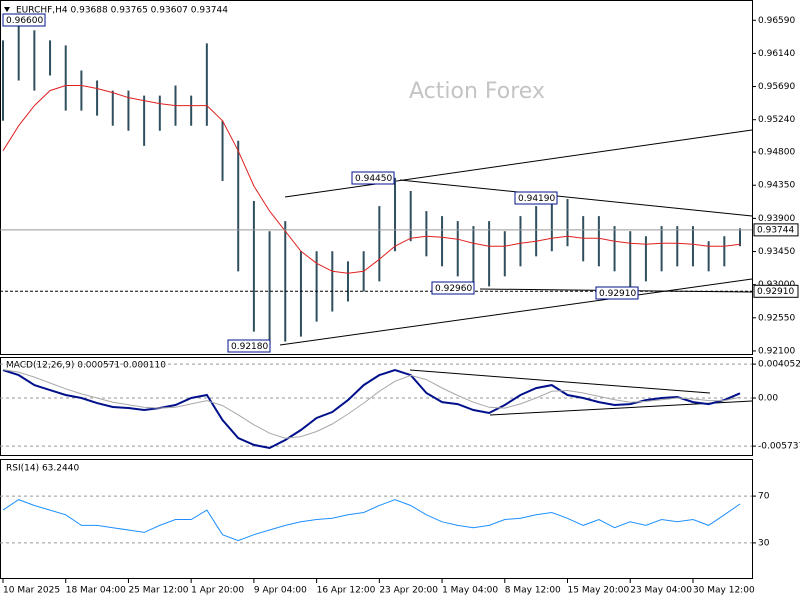 This screenshot has height=600, width=800. Describe the element at coordinates (217, 591) in the screenshot. I see `x-tick-label: 1 Apr 20:00` at that location.